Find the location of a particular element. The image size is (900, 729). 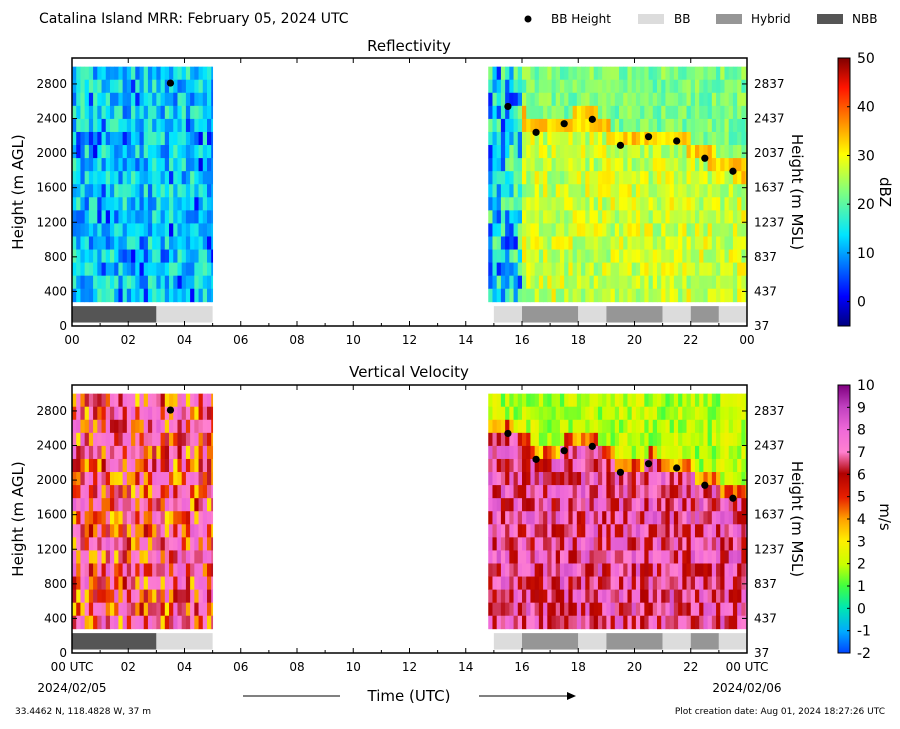

x-tick-label: 08 is located at coordinates (296, 340).